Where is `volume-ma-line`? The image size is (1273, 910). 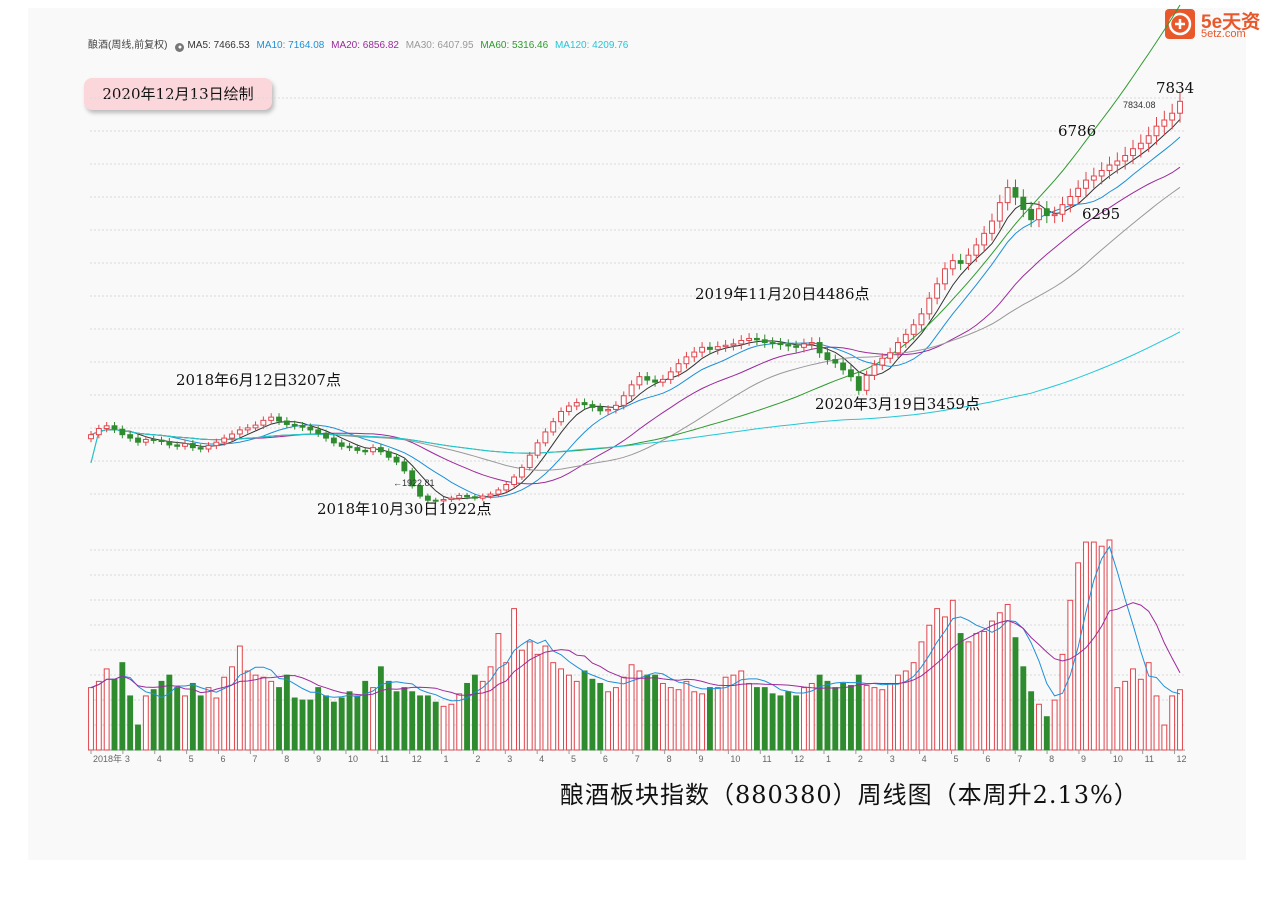
volume-ma-line is located at coordinates (635, 649).